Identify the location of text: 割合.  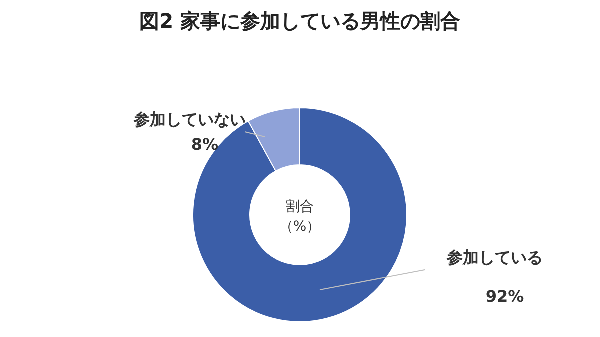
(300, 207).